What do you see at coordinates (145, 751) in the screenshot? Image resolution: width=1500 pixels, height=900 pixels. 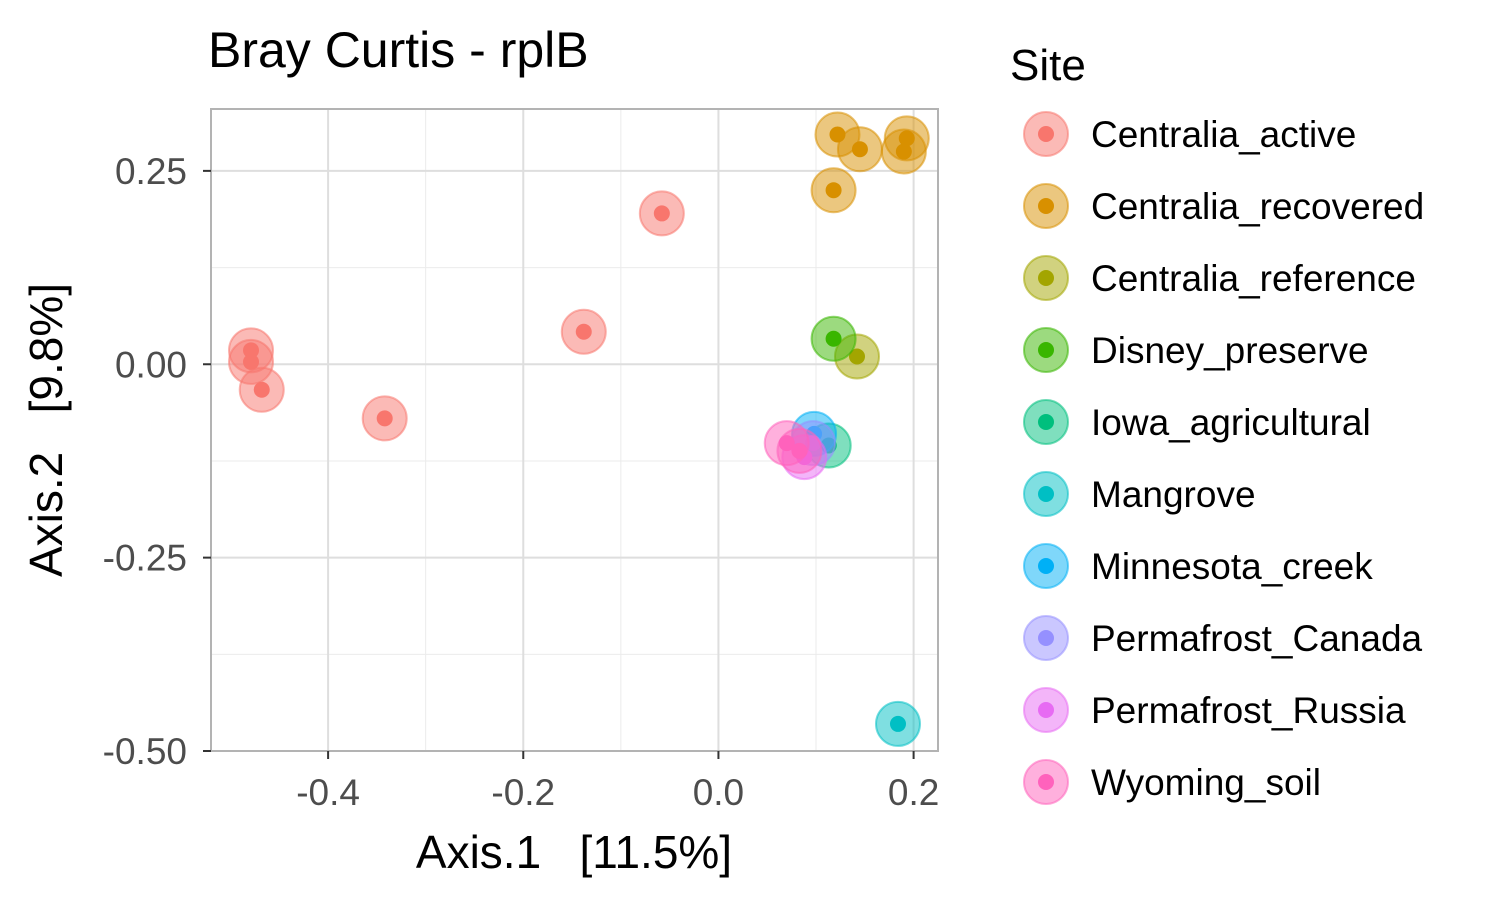 I see `y-tick-label: -0.50` at bounding box center [145, 751].